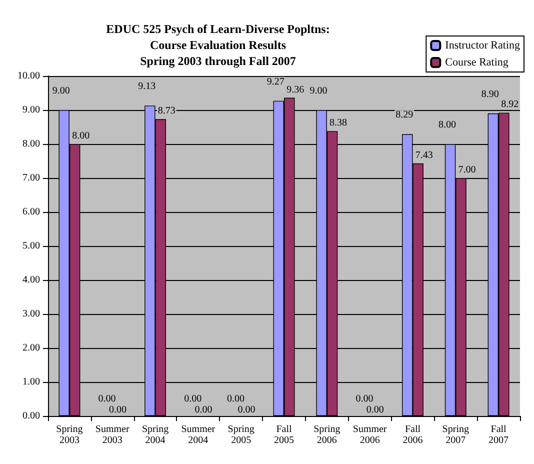  Describe the element at coordinates (241, 435) in the screenshot. I see `x-tick-label: Spring 2005` at that location.